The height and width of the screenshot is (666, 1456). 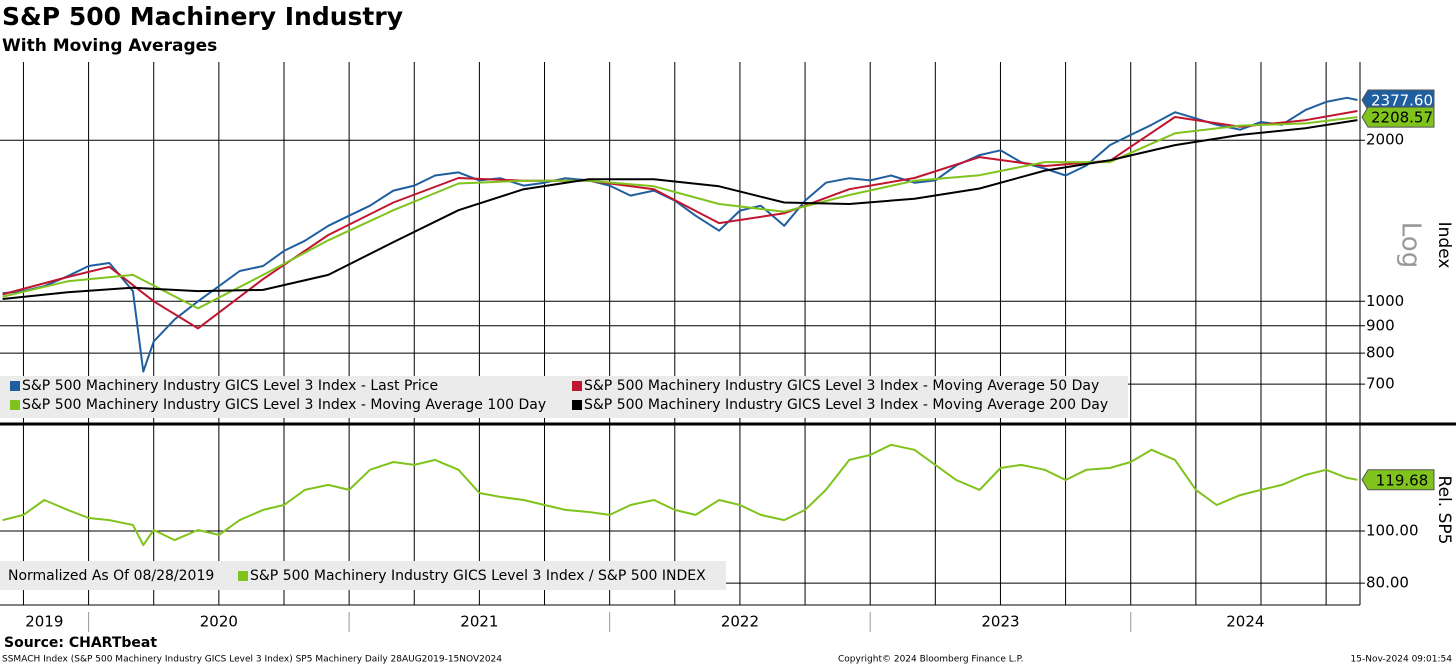 I want to click on y-tick-label: 800, so click(x=1380, y=353).